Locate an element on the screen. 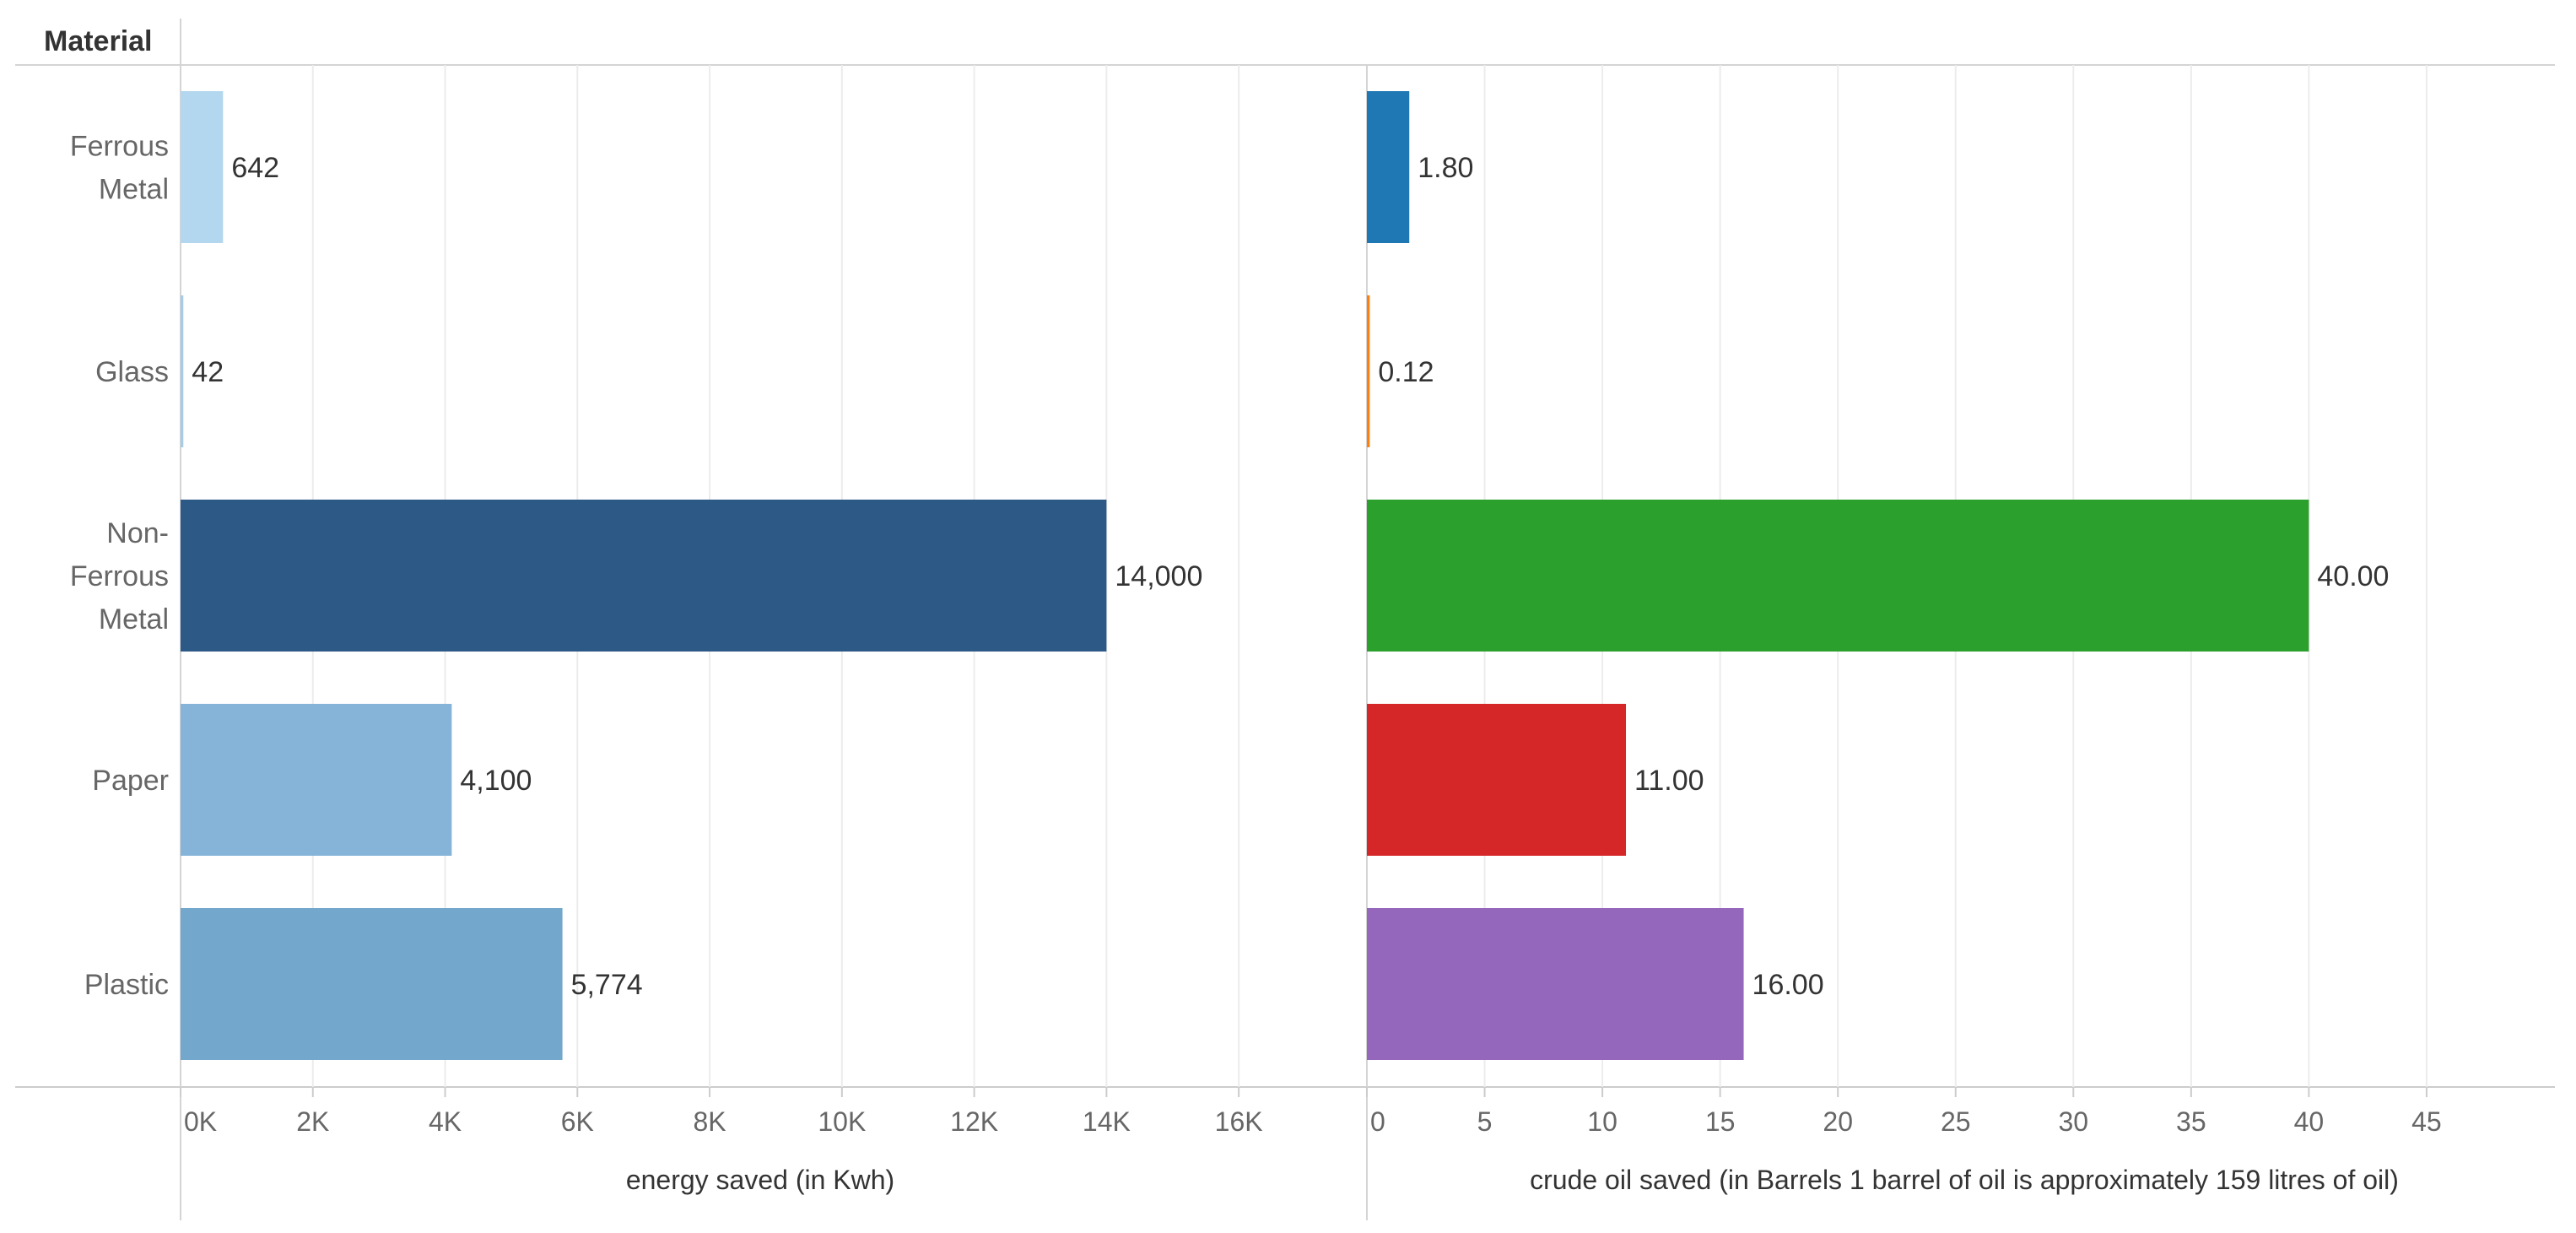 Image resolution: width=2576 pixels, height=1233 pixels. value-label-crude_oil-3: 11.00 is located at coordinates (1669, 781).